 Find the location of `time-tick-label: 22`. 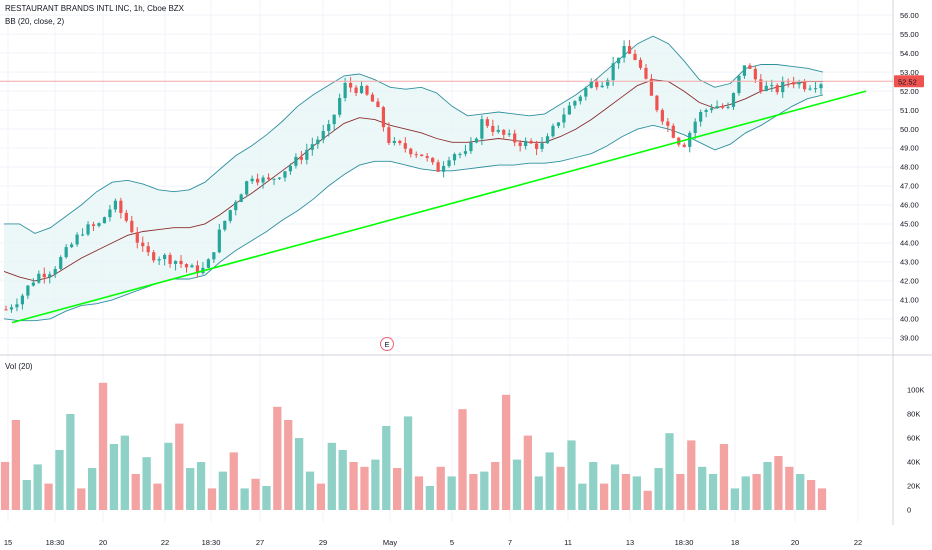

time-tick-label: 22 is located at coordinates (165, 542).